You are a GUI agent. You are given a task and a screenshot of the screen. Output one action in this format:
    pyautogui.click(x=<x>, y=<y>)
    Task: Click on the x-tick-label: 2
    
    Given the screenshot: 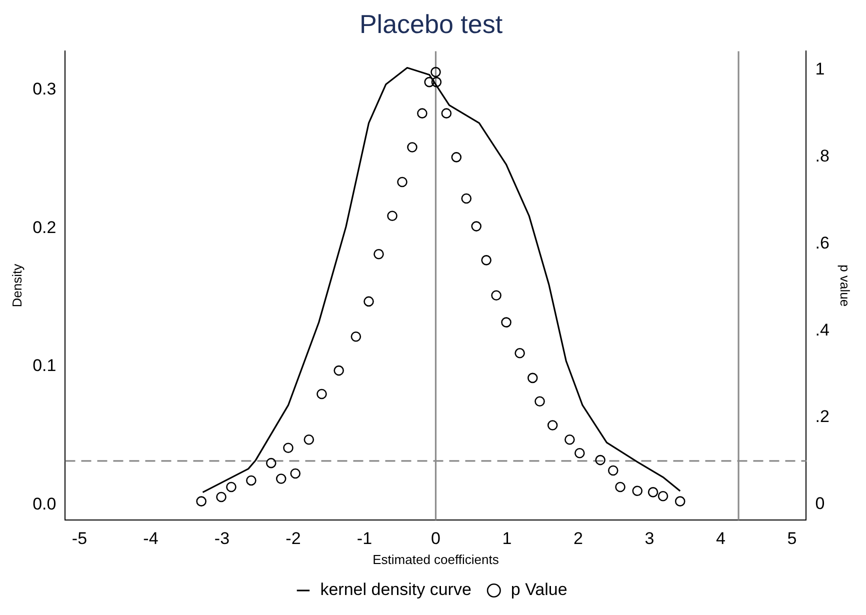 What is the action you would take?
    pyautogui.click(x=578, y=538)
    